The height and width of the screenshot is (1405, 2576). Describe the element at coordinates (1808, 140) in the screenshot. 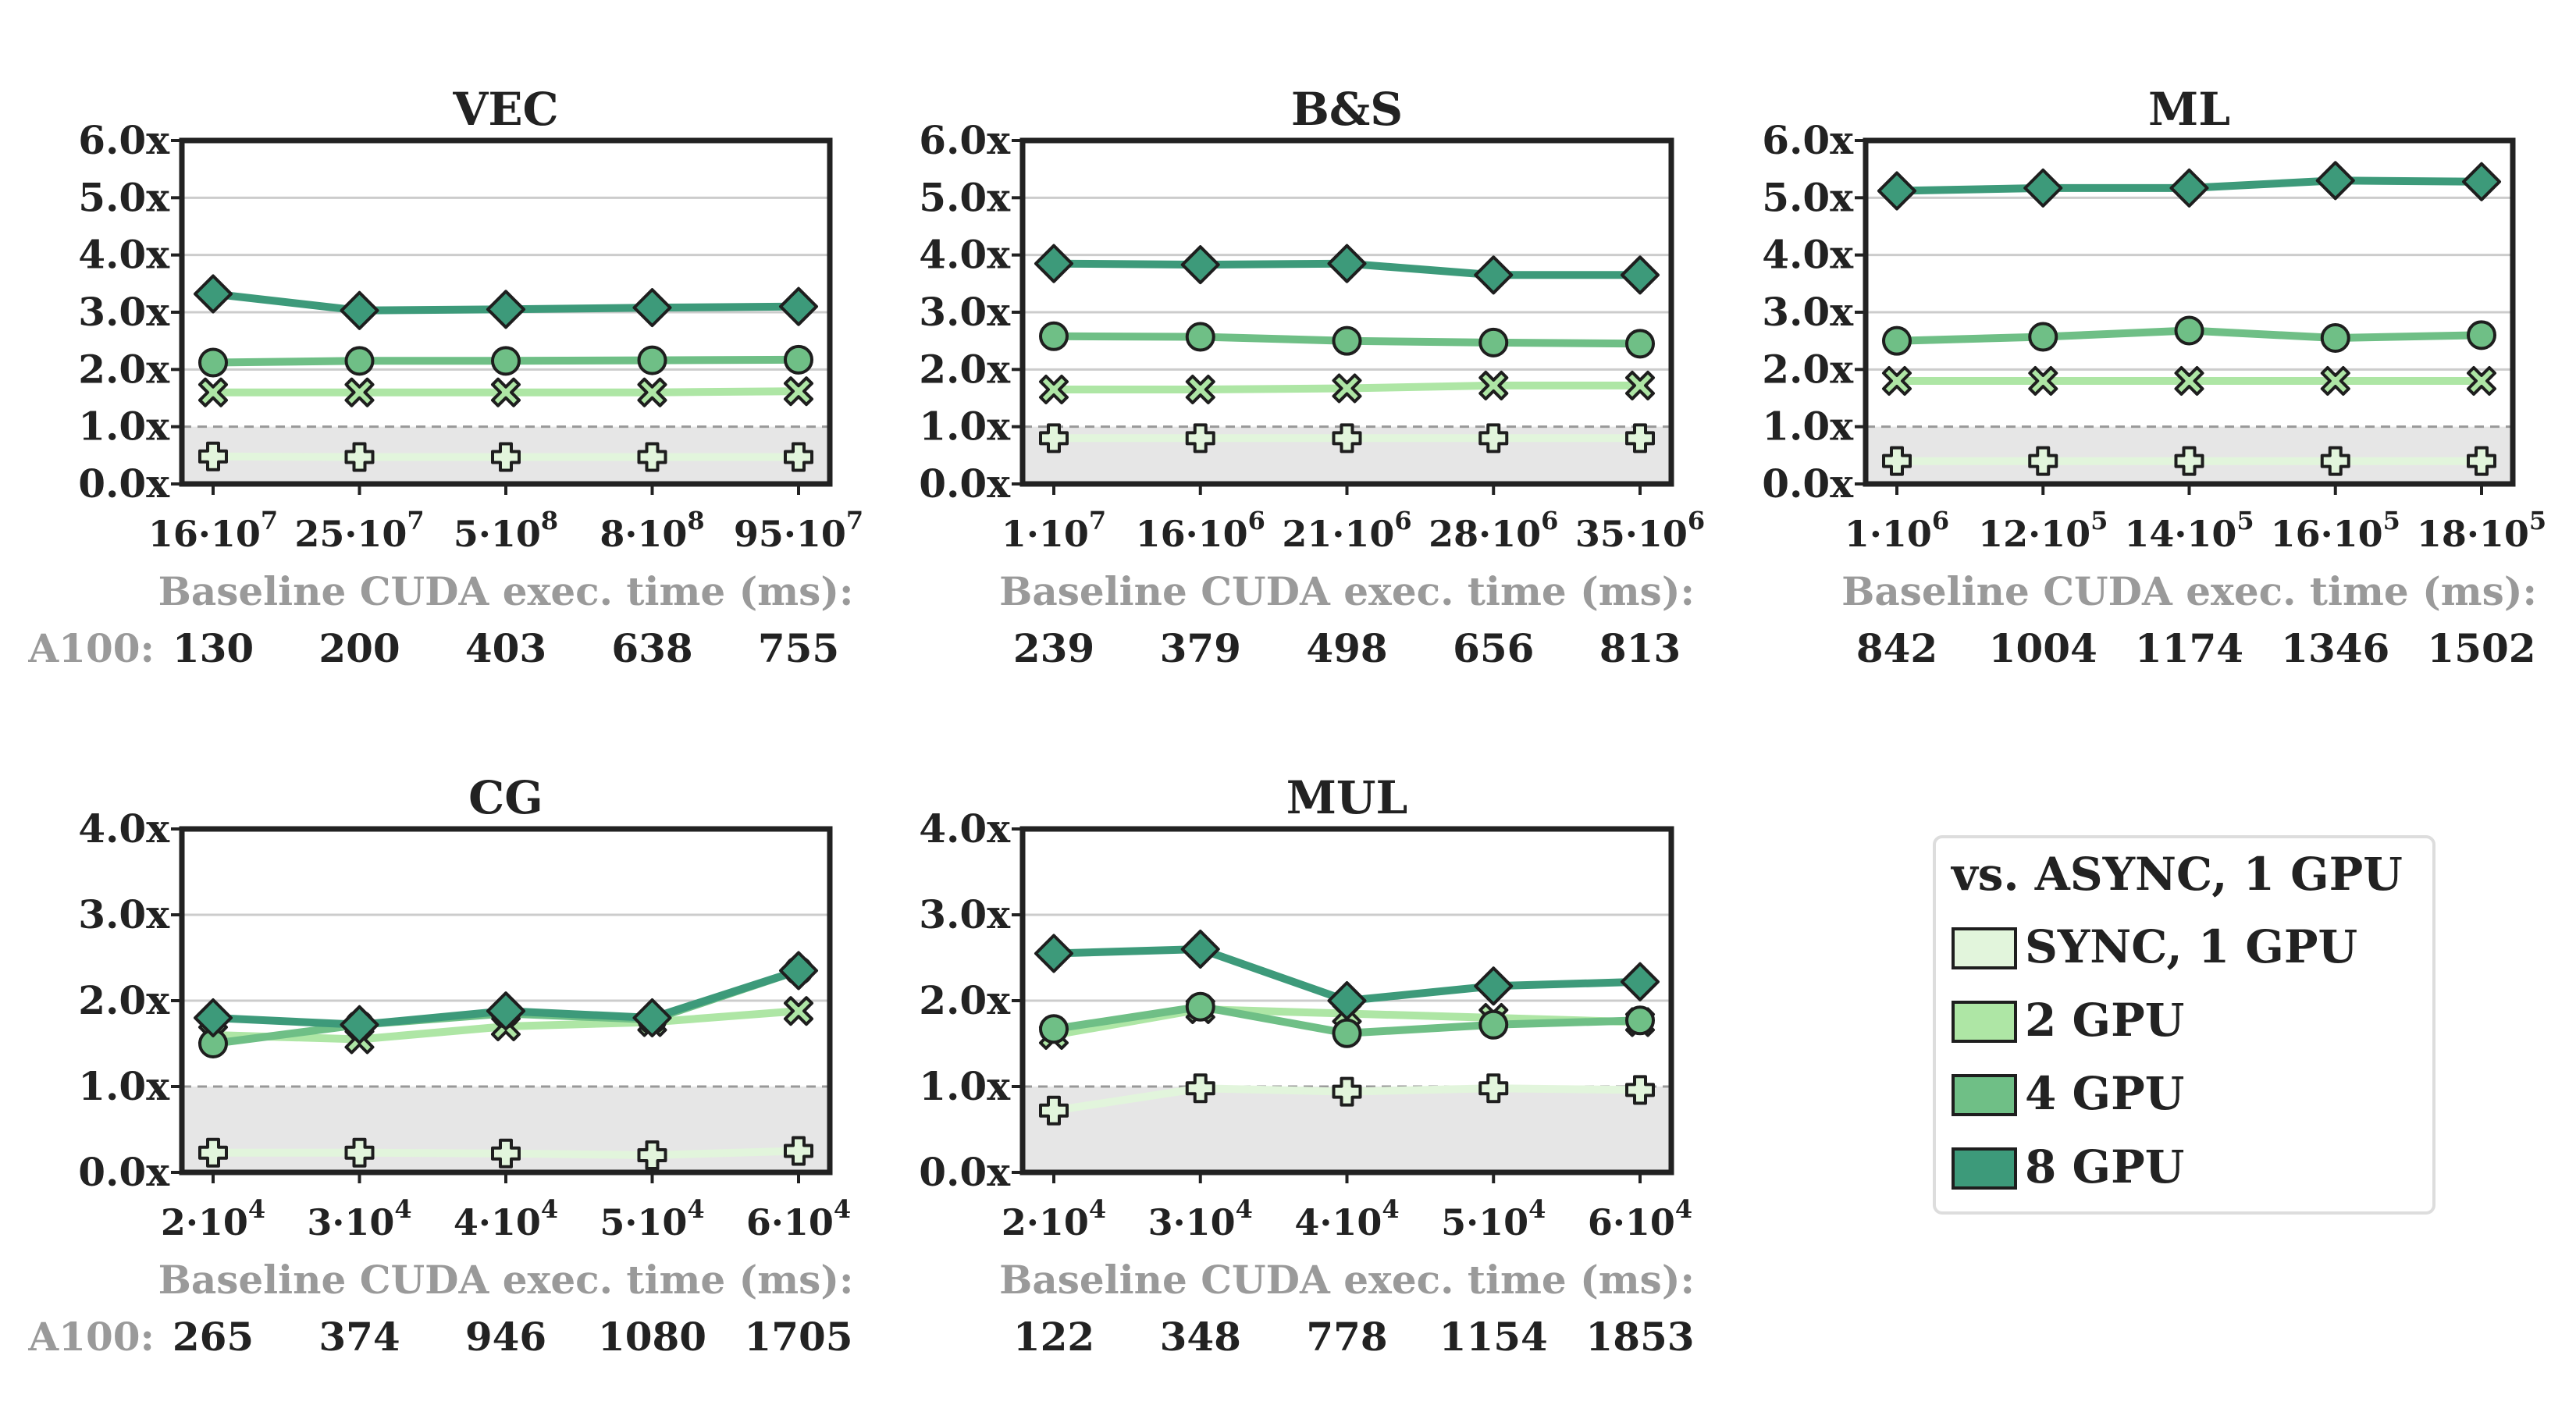

I see `y-tick-label: 6.0x` at that location.